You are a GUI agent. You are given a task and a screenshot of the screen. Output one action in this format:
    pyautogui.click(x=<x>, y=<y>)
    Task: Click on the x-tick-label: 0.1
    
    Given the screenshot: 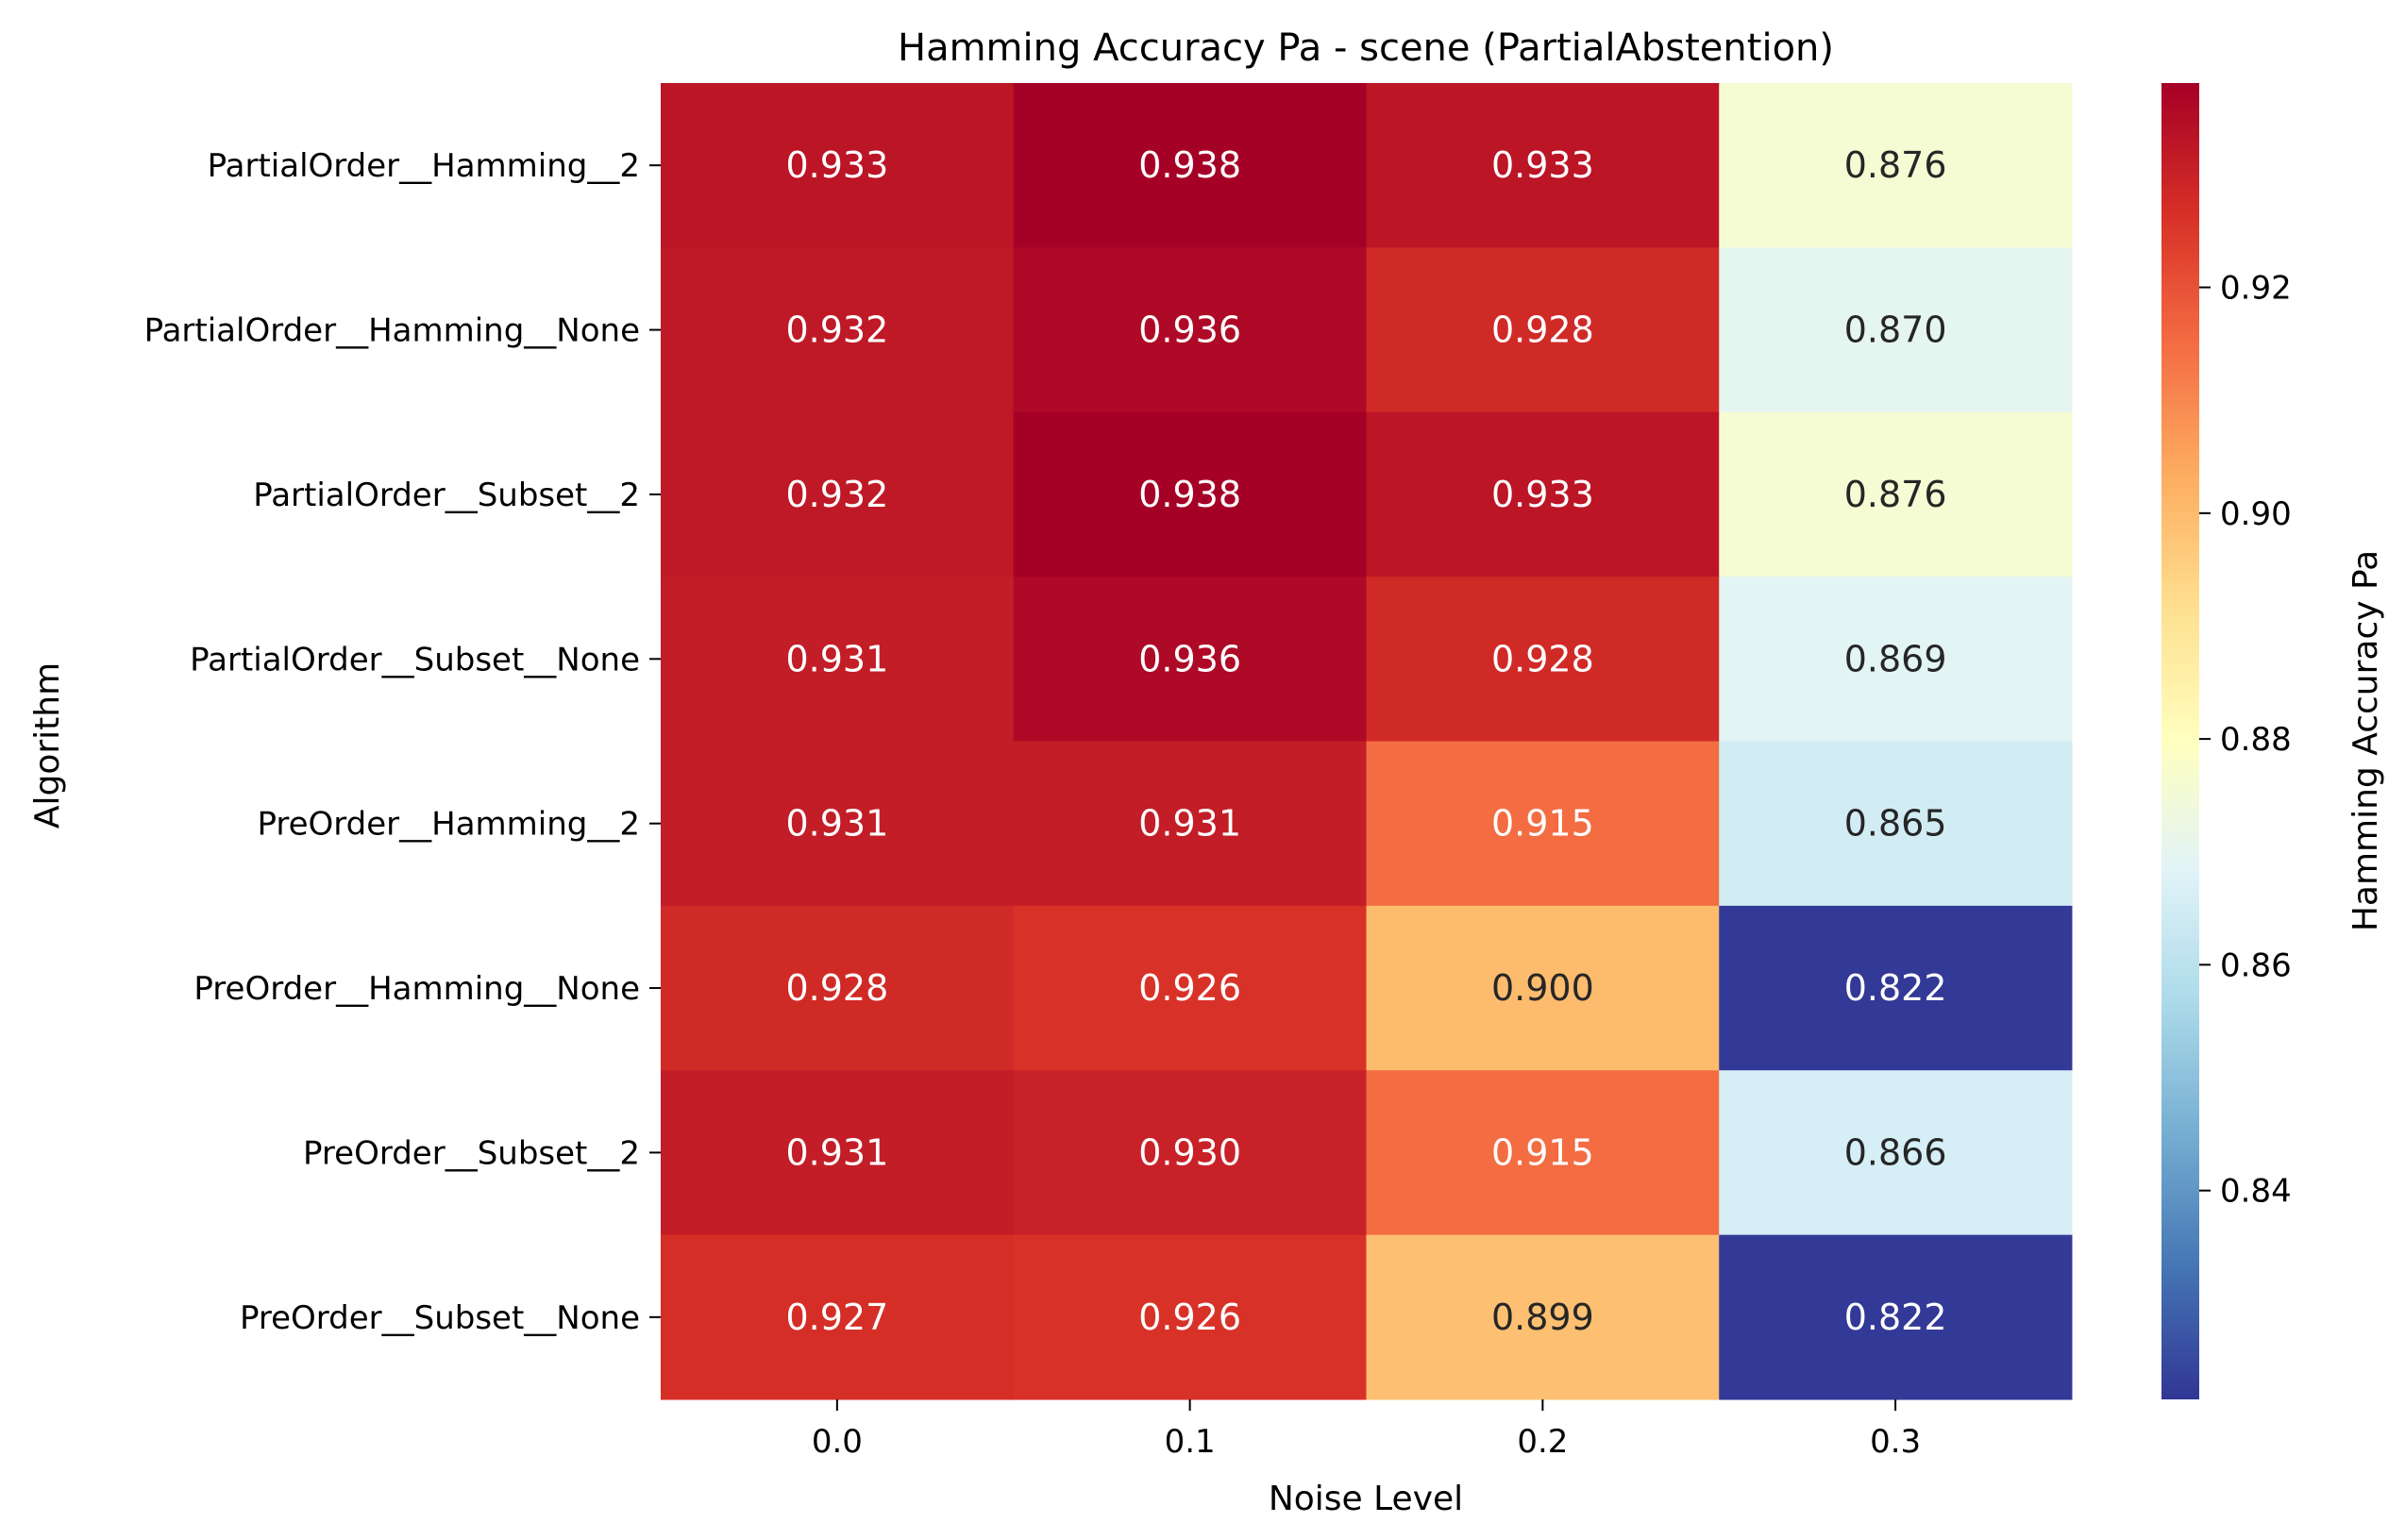 What is the action you would take?
    pyautogui.click(x=1191, y=1442)
    